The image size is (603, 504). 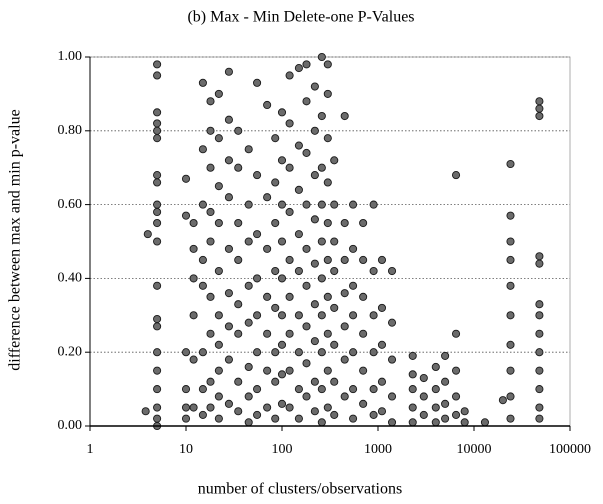 I want to click on x-tick-label: 100000, so click(x=570, y=449).